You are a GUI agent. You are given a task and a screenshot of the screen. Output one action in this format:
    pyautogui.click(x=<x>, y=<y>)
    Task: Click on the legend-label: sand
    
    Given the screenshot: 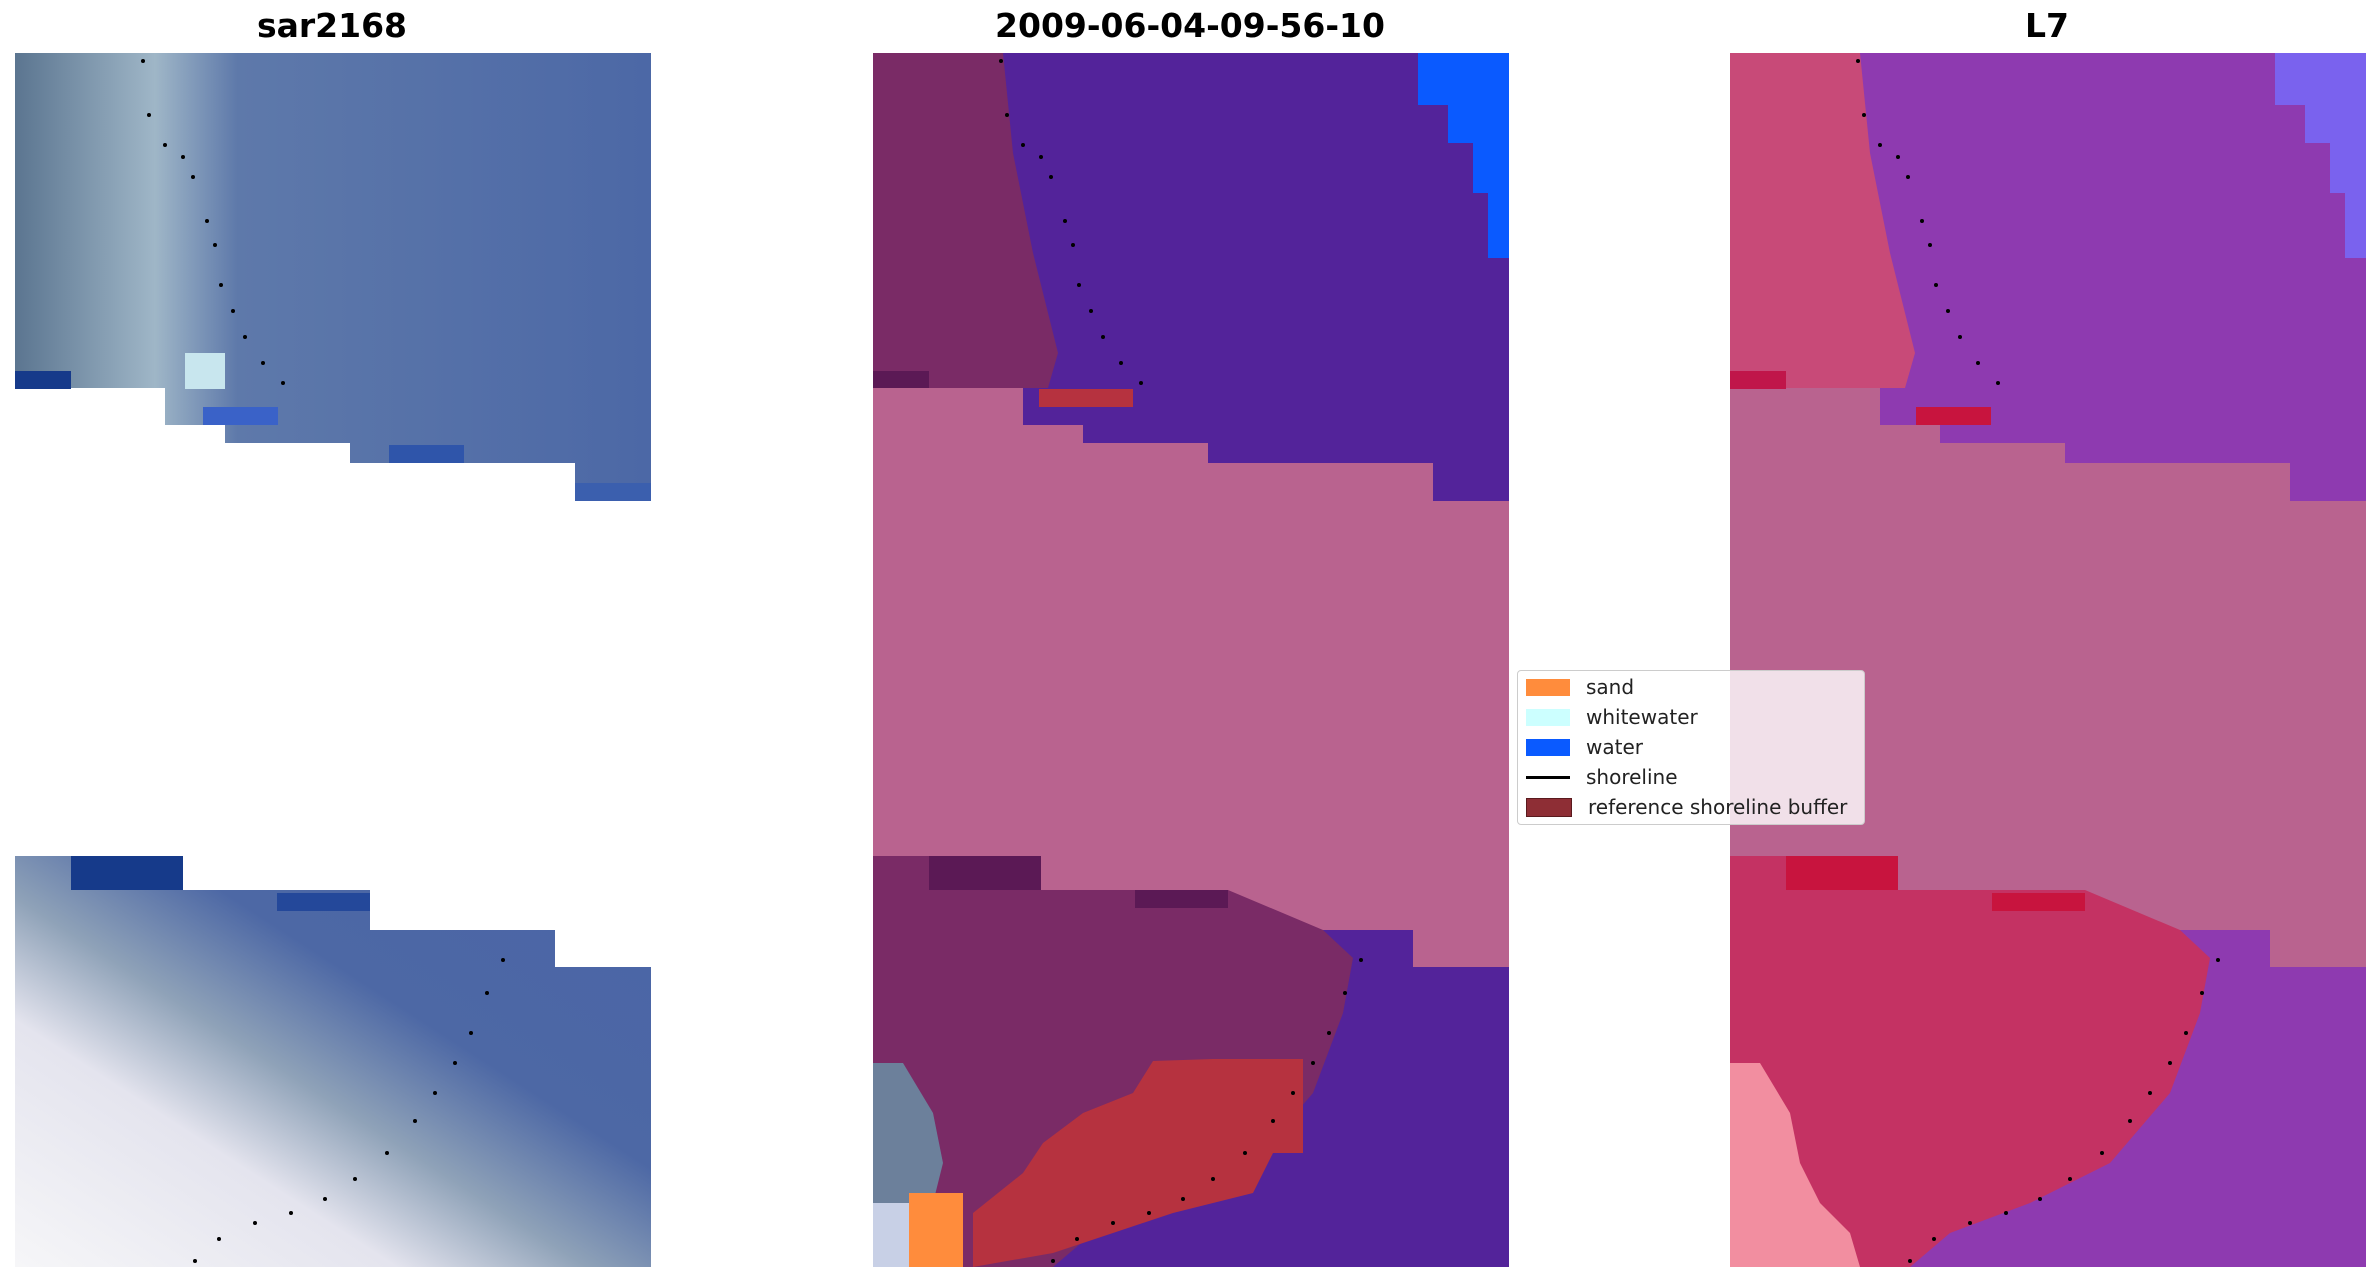 What is the action you would take?
    pyautogui.click(x=1610, y=687)
    